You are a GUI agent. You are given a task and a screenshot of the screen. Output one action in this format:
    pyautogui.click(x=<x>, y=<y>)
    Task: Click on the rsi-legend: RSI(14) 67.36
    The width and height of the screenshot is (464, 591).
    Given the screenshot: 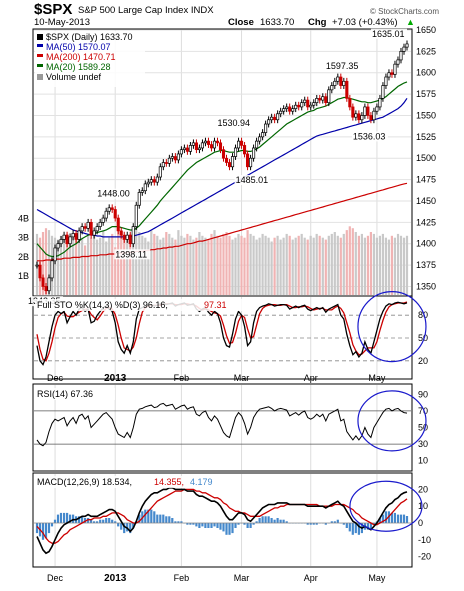 What is the action you would take?
    pyautogui.click(x=75, y=394)
    